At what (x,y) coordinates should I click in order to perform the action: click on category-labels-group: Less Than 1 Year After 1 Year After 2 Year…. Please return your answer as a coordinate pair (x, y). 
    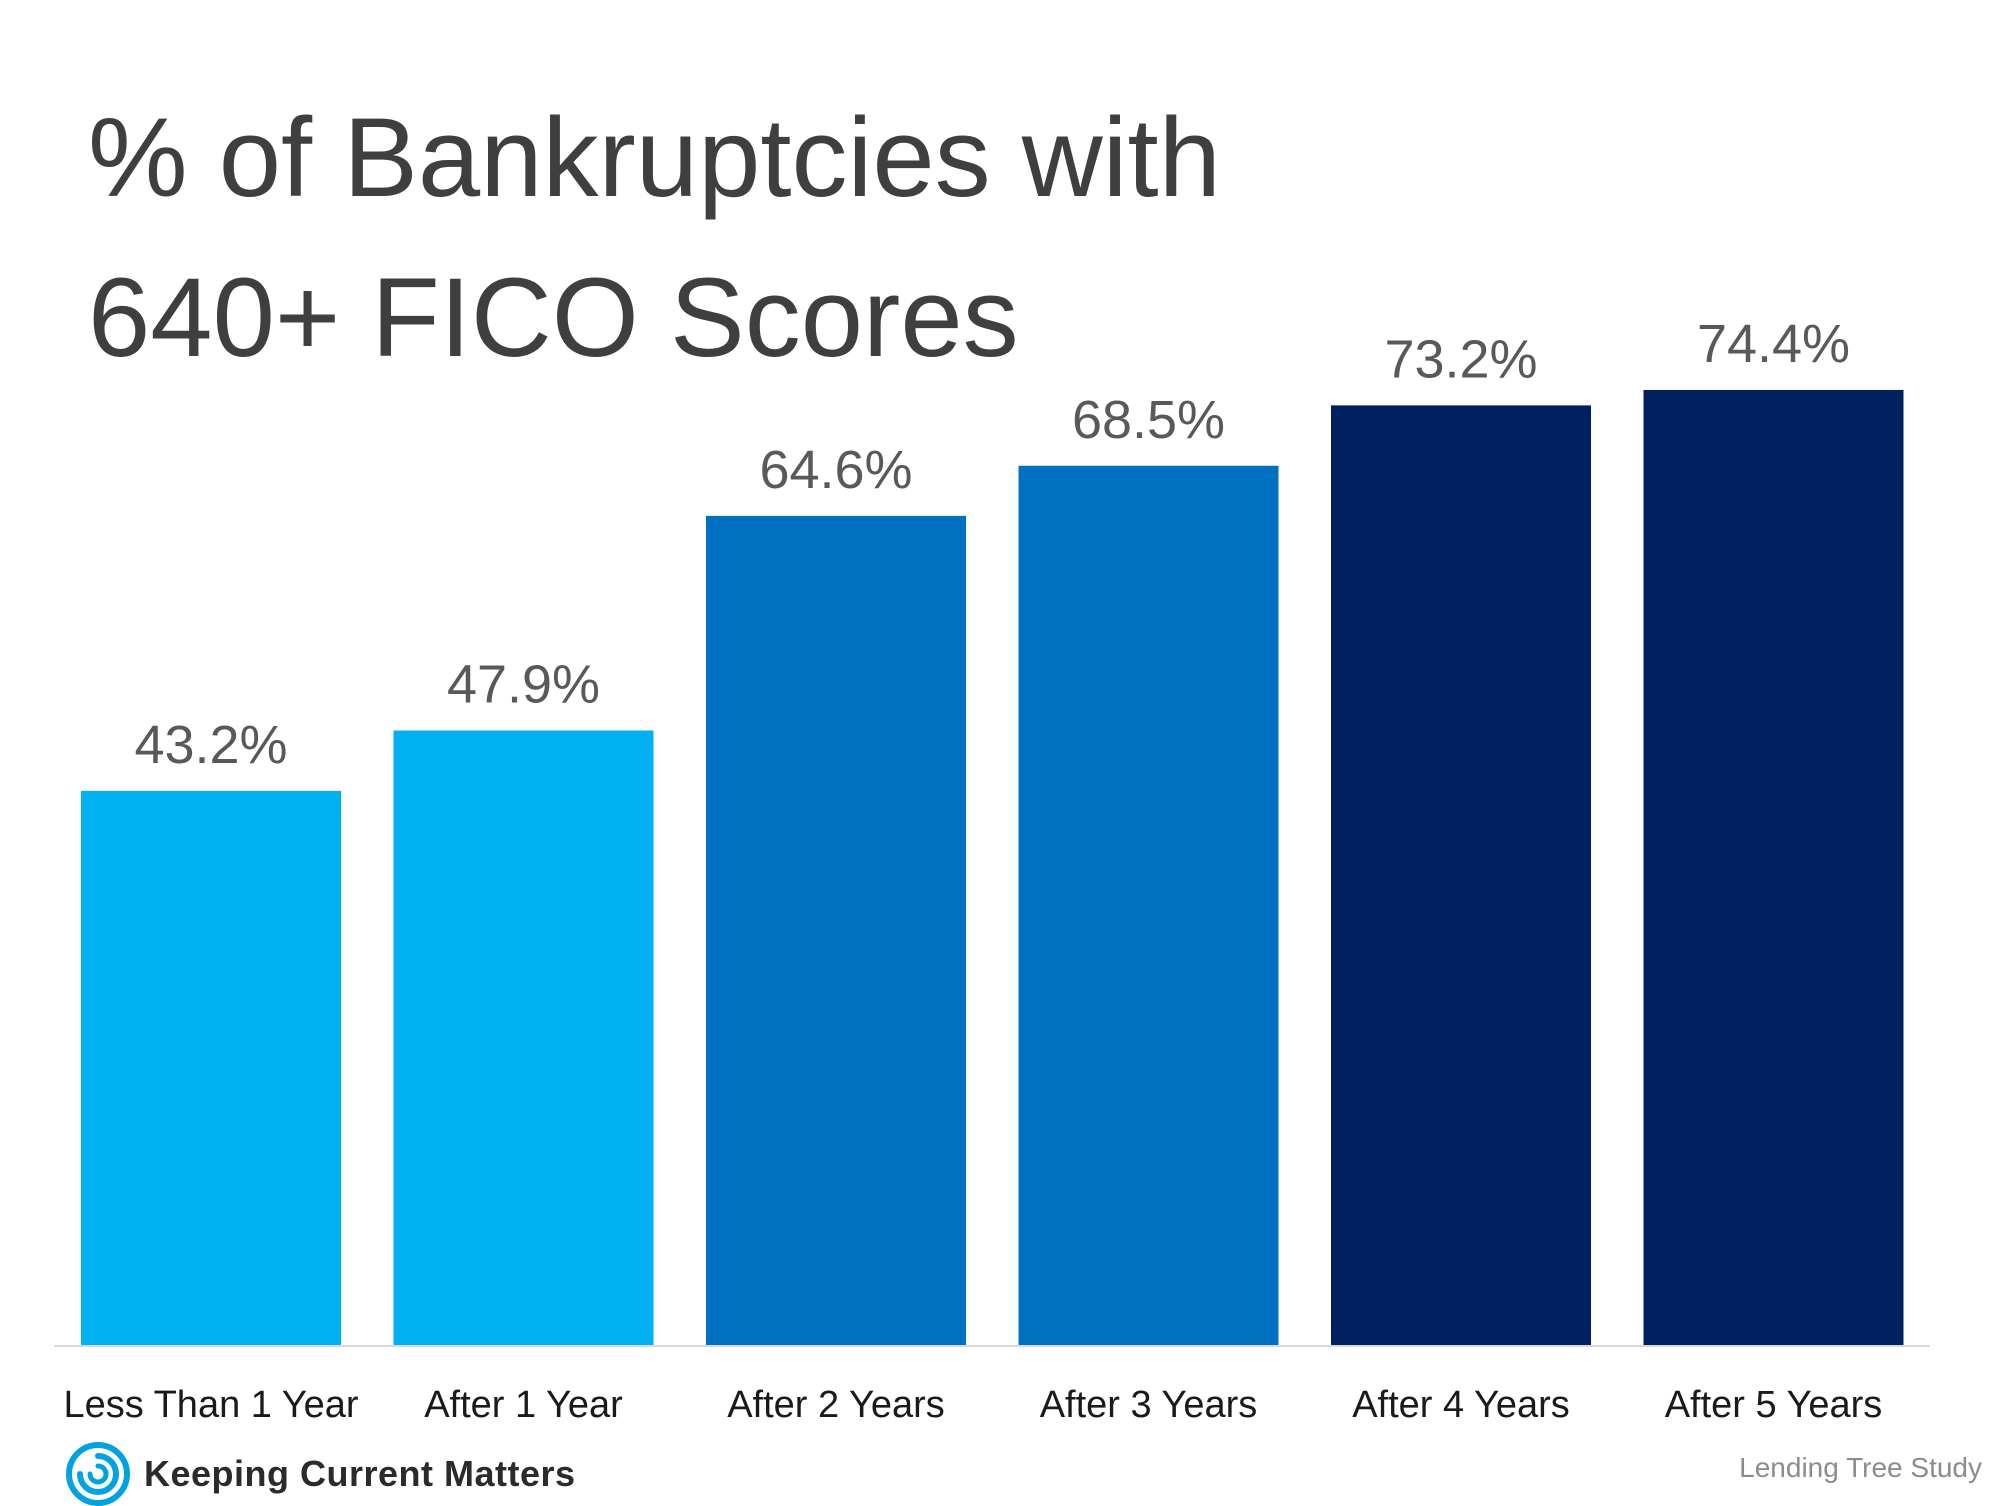
    Looking at the image, I should click on (972, 1405).